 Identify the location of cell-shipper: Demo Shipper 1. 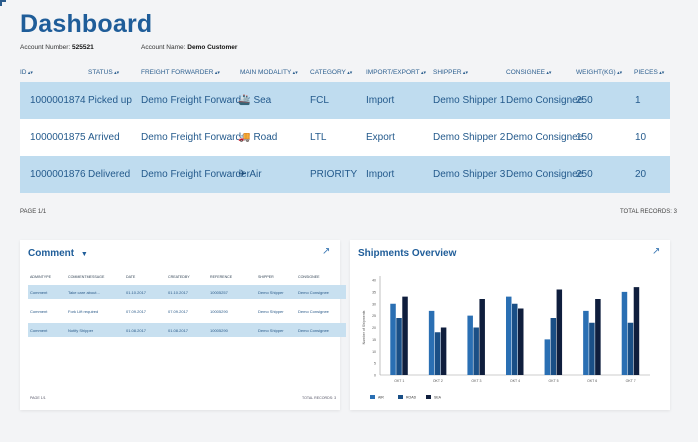
(469, 100).